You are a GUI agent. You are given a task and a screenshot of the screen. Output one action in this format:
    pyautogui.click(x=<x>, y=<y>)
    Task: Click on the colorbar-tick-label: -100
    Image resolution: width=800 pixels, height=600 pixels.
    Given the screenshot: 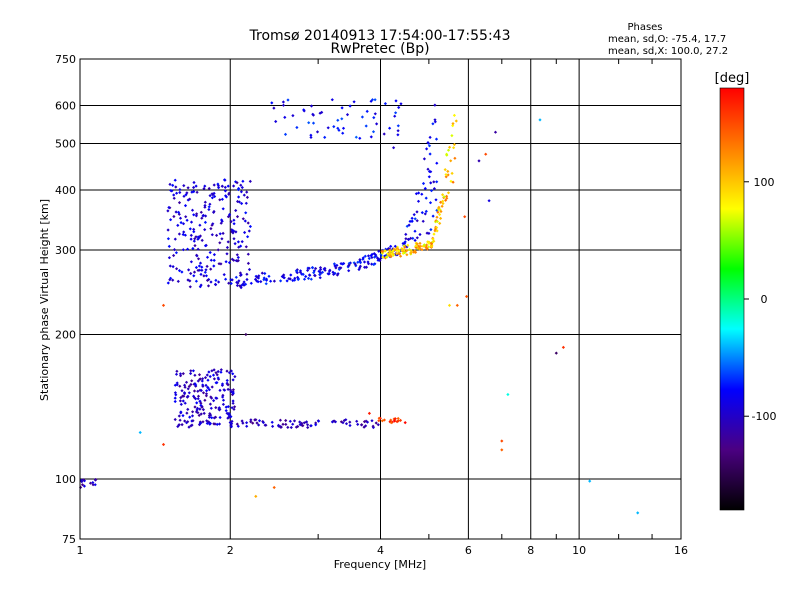 What is the action you would take?
    pyautogui.click(x=764, y=416)
    